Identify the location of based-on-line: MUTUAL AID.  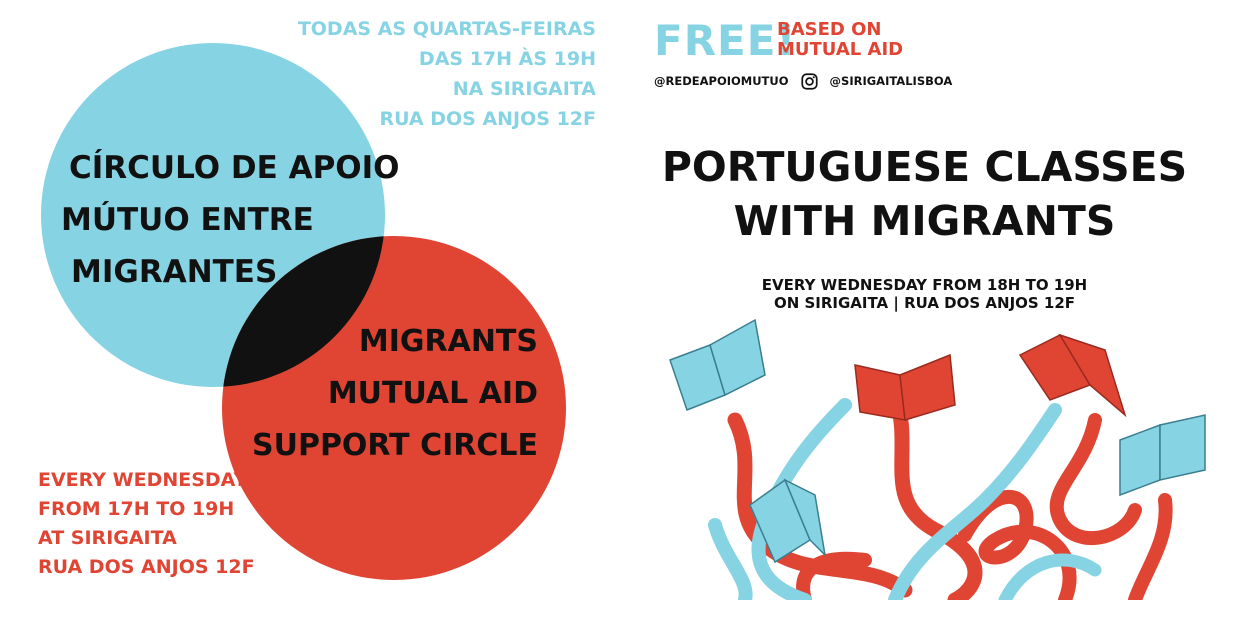
(840, 49).